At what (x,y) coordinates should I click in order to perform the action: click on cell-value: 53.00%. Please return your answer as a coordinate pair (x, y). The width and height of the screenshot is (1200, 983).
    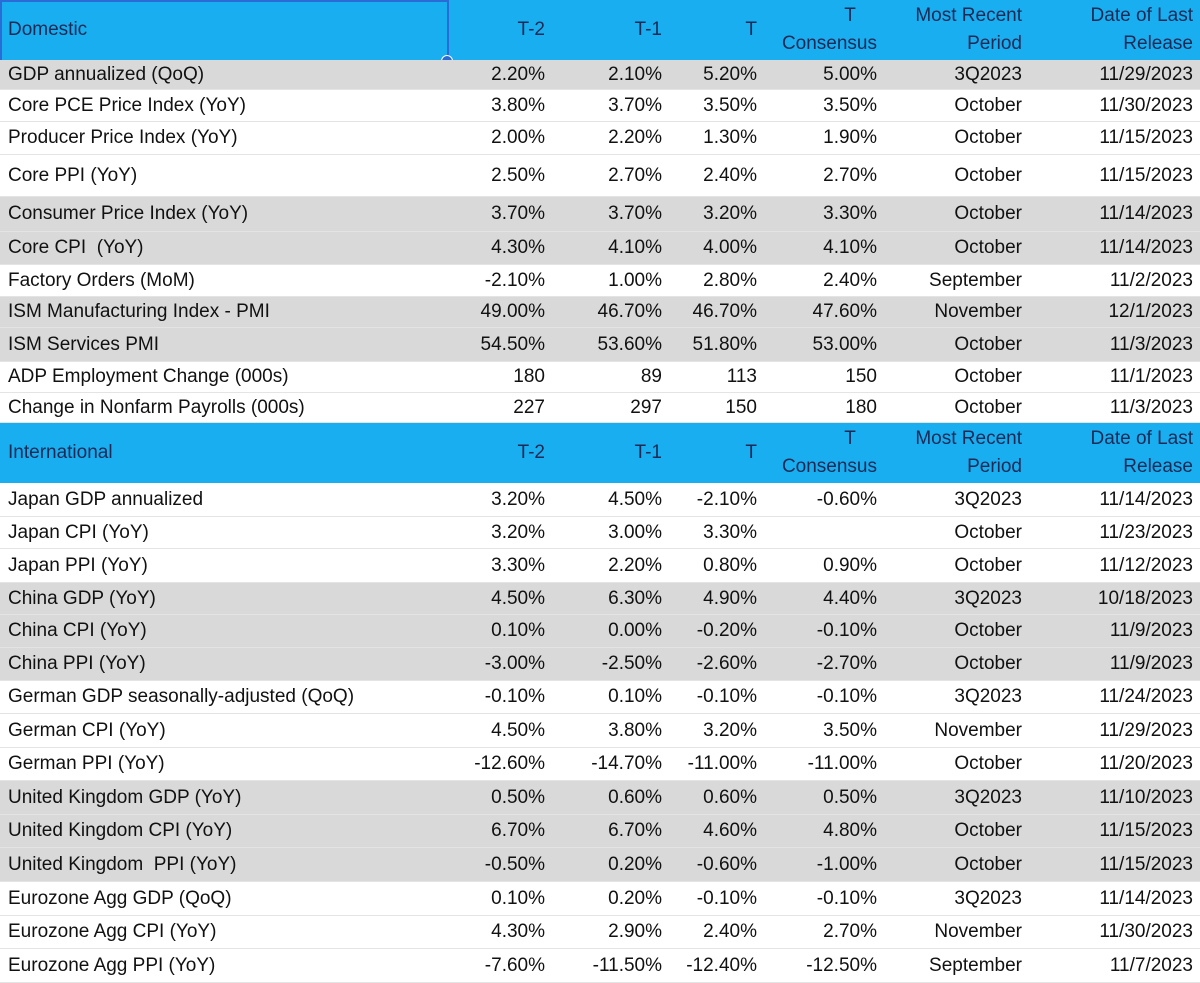
    Looking at the image, I should click on (844, 344).